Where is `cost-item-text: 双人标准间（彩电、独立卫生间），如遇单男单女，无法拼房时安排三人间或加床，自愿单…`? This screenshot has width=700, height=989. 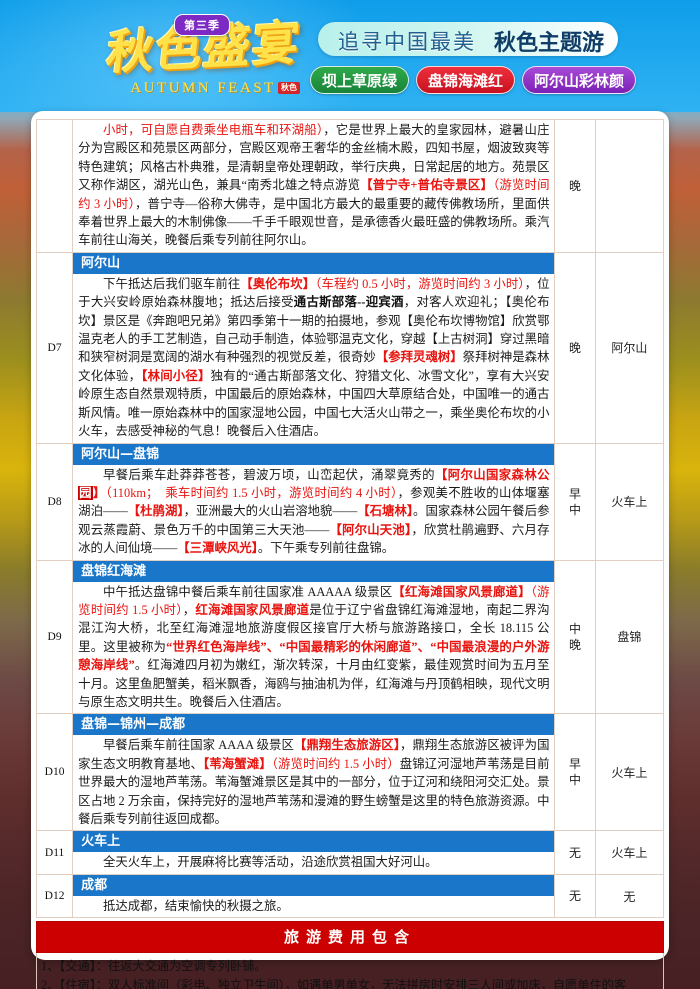
cost-item-text: 双人标准间（彩电、独立卫生间），如遇单男单女，无法拼房时安排三人间或加床，自愿单… is located at coordinates (367, 983).